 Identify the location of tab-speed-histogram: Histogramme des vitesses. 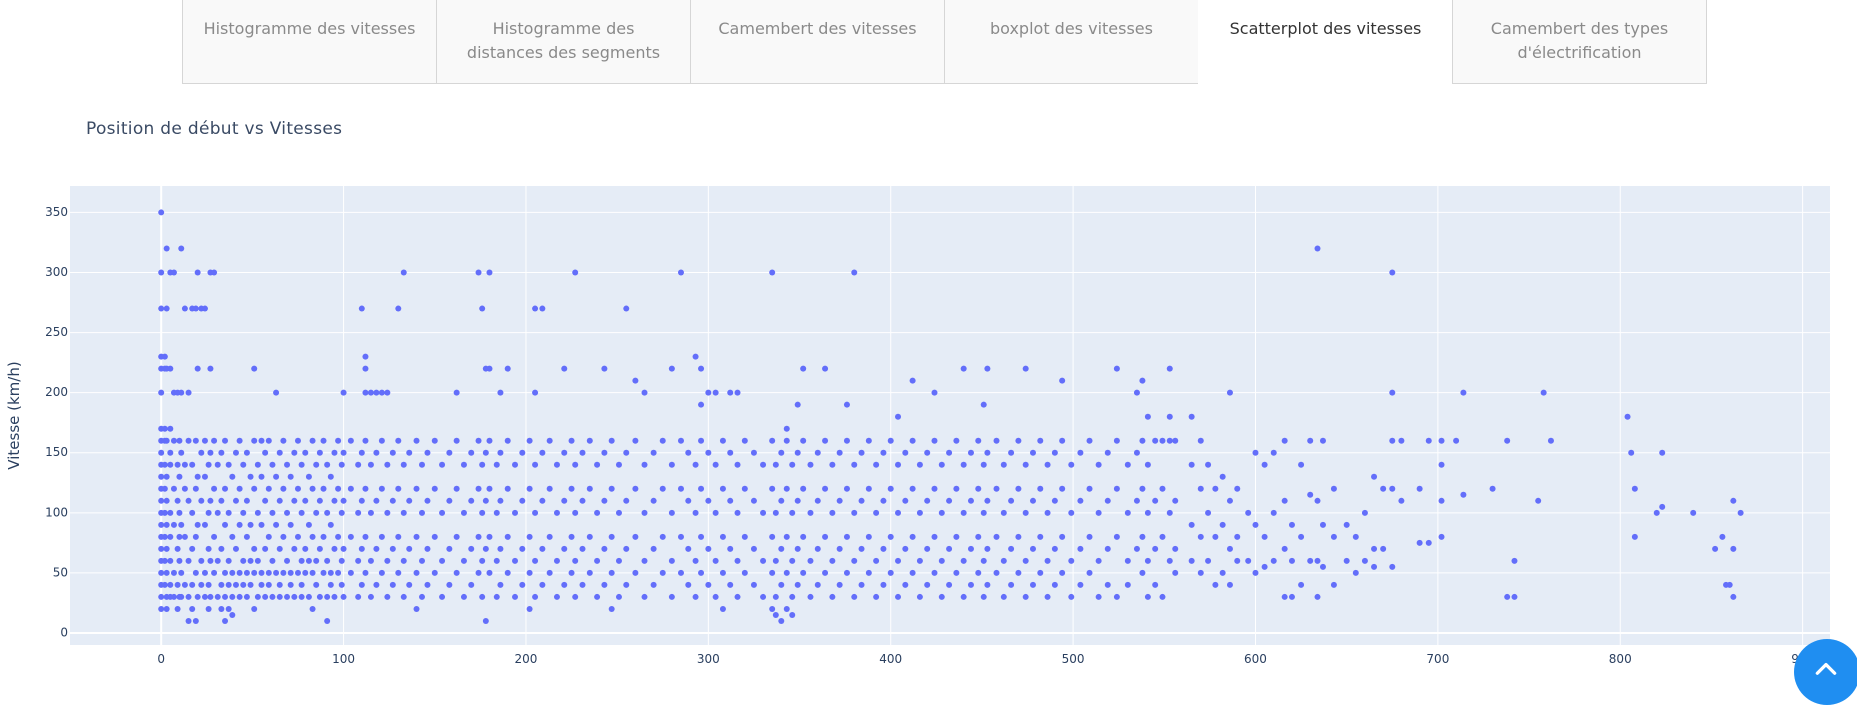
(309, 42).